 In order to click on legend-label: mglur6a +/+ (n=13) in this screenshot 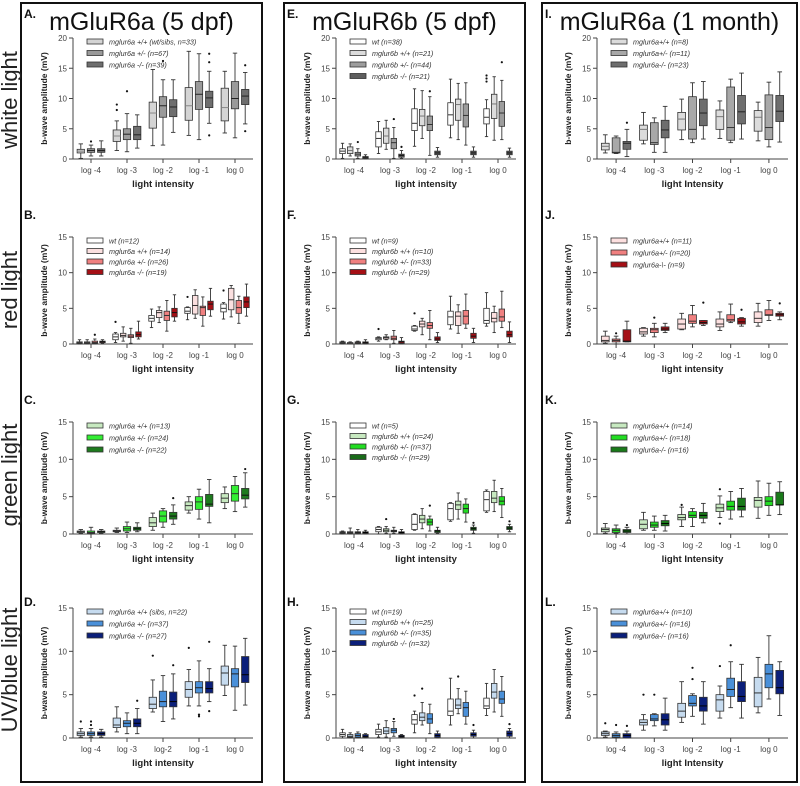, I will do `click(139, 426)`.